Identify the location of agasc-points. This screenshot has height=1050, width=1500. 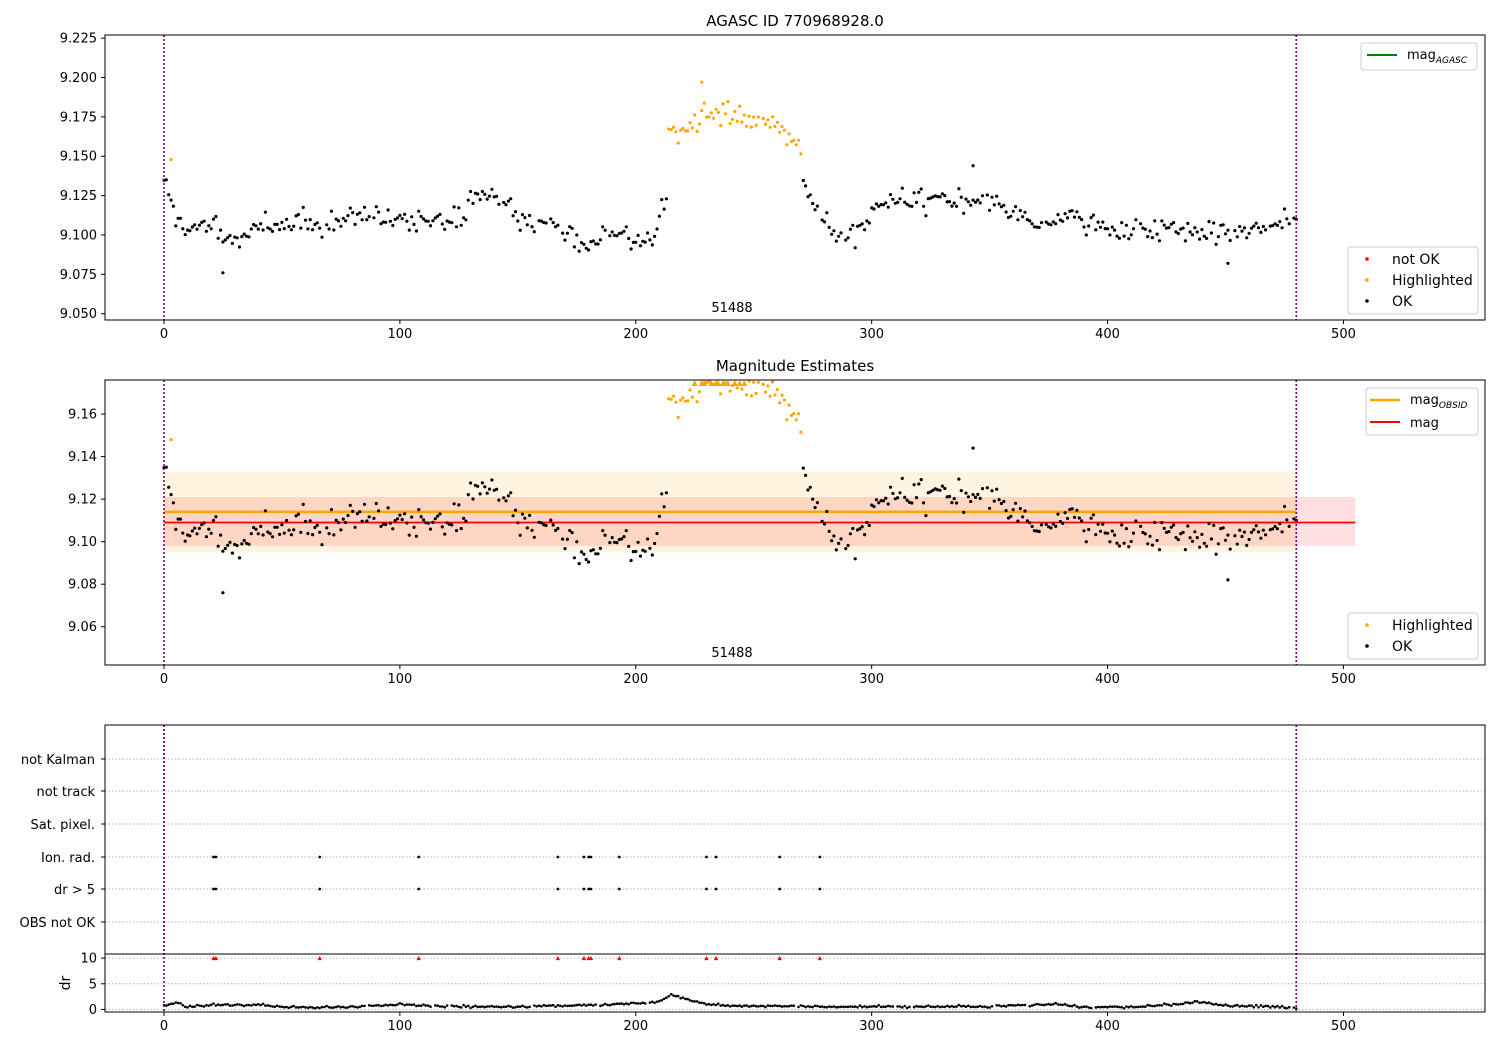
(730, 177).